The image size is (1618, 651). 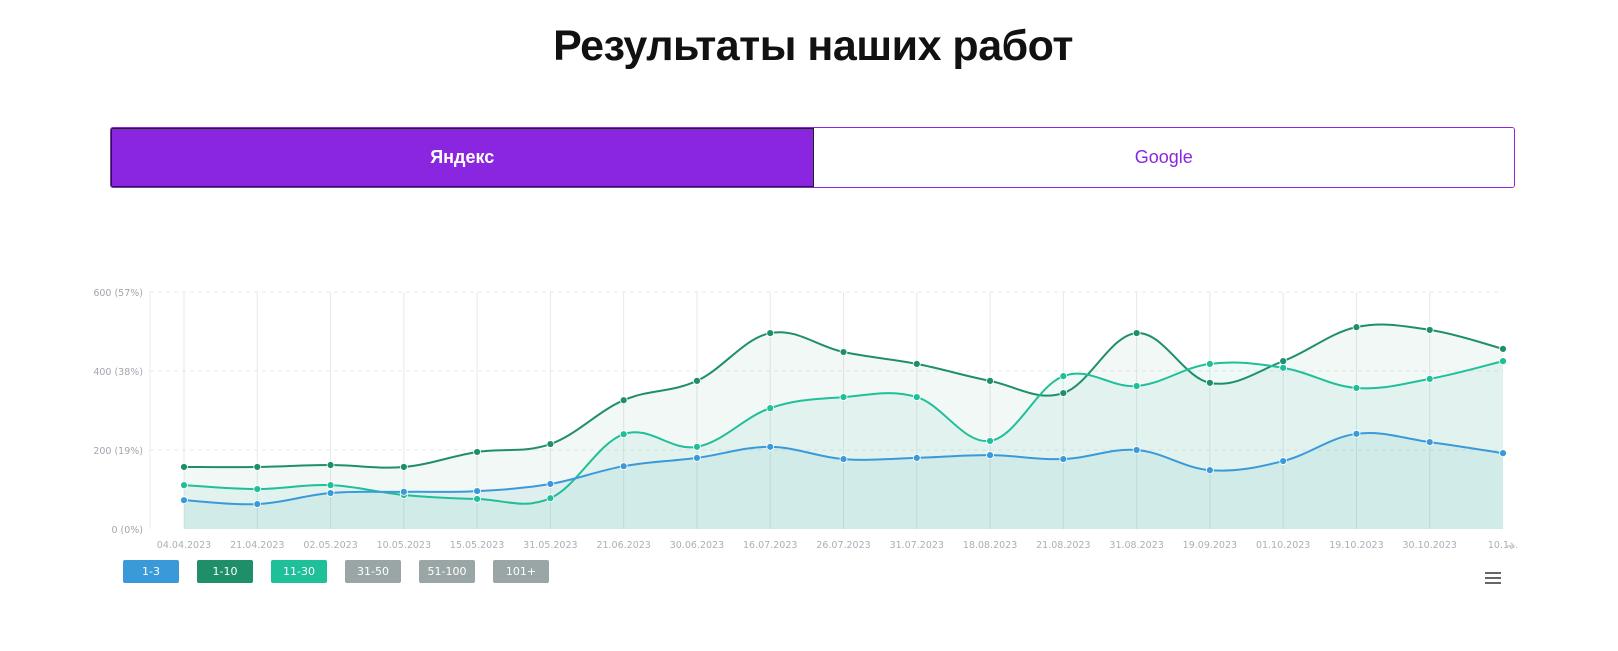 I want to click on legend-item-51-100: 51-100, so click(x=447, y=571).